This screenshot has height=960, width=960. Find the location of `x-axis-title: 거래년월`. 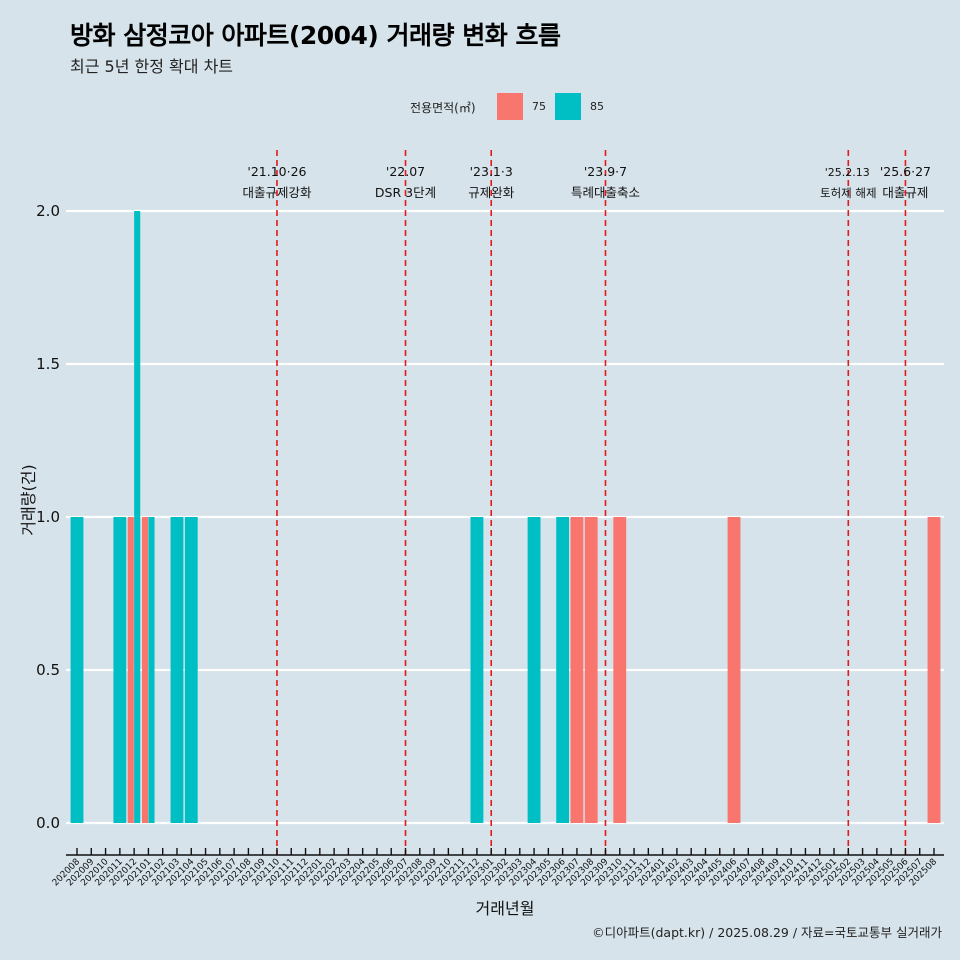

x-axis-title: 거래년월 is located at coordinates (505, 908).